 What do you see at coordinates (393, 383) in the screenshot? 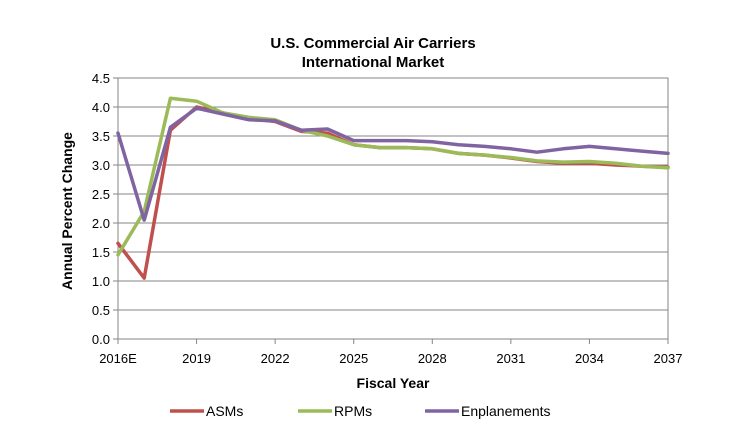
I see `x-axis-label: Fiscal Year` at bounding box center [393, 383].